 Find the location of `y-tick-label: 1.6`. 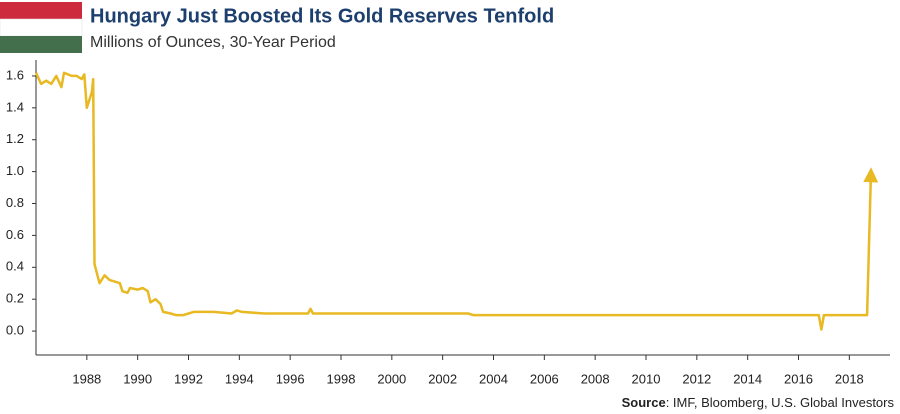

y-tick-label: 1.6 is located at coordinates (15, 74).